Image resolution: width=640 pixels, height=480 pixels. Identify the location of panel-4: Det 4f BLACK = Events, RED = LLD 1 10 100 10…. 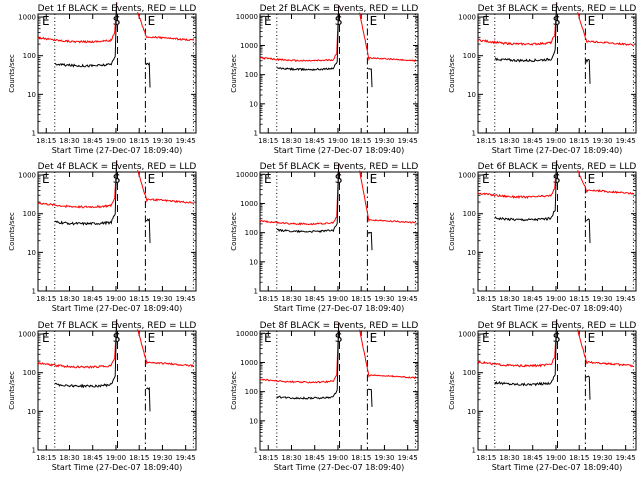
(102, 236).